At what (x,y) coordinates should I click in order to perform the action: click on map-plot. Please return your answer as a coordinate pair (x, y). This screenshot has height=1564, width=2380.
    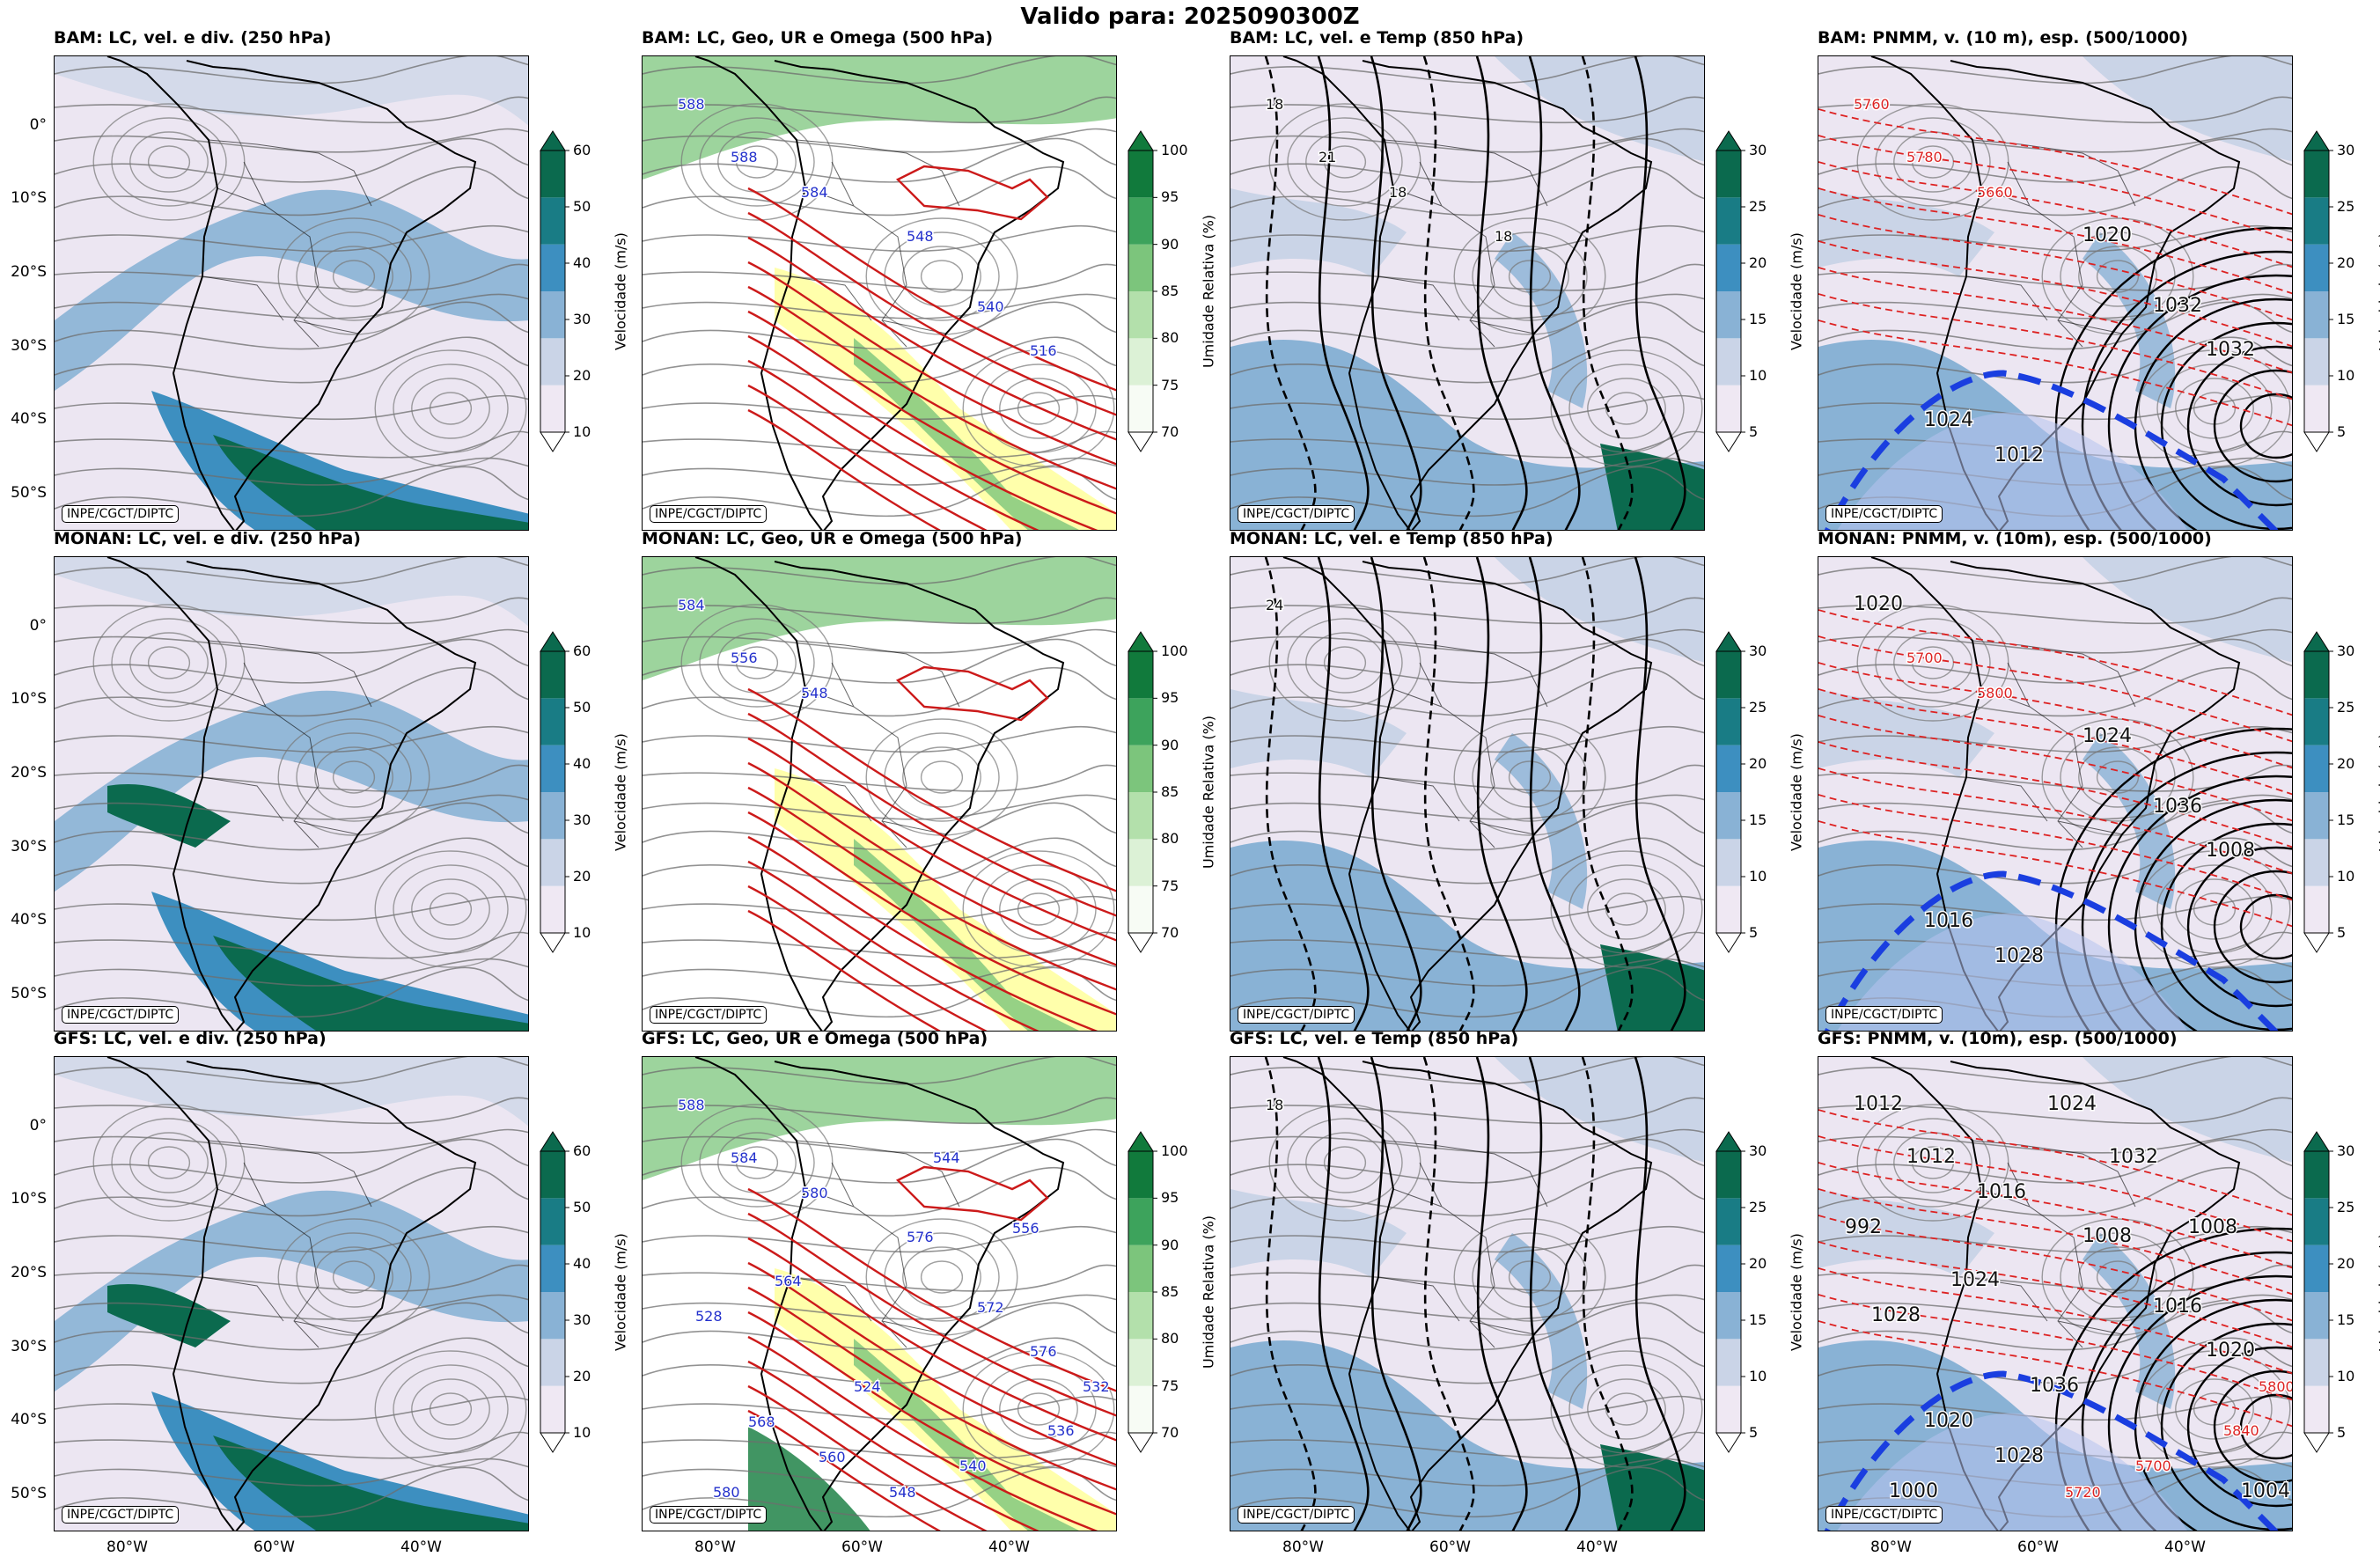
    Looking at the image, I should click on (291, 293).